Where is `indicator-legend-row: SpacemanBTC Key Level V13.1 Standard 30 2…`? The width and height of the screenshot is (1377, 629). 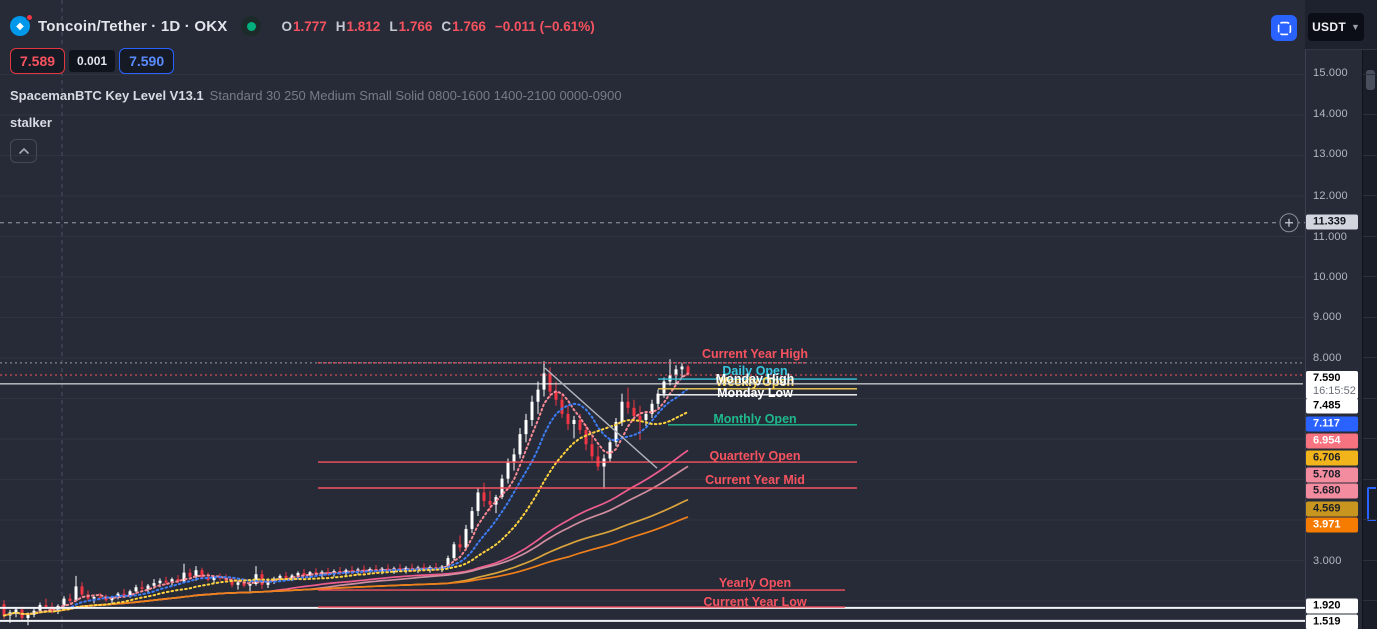 indicator-legend-row: SpacemanBTC Key Level V13.1 Standard 30 2… is located at coordinates (316, 95).